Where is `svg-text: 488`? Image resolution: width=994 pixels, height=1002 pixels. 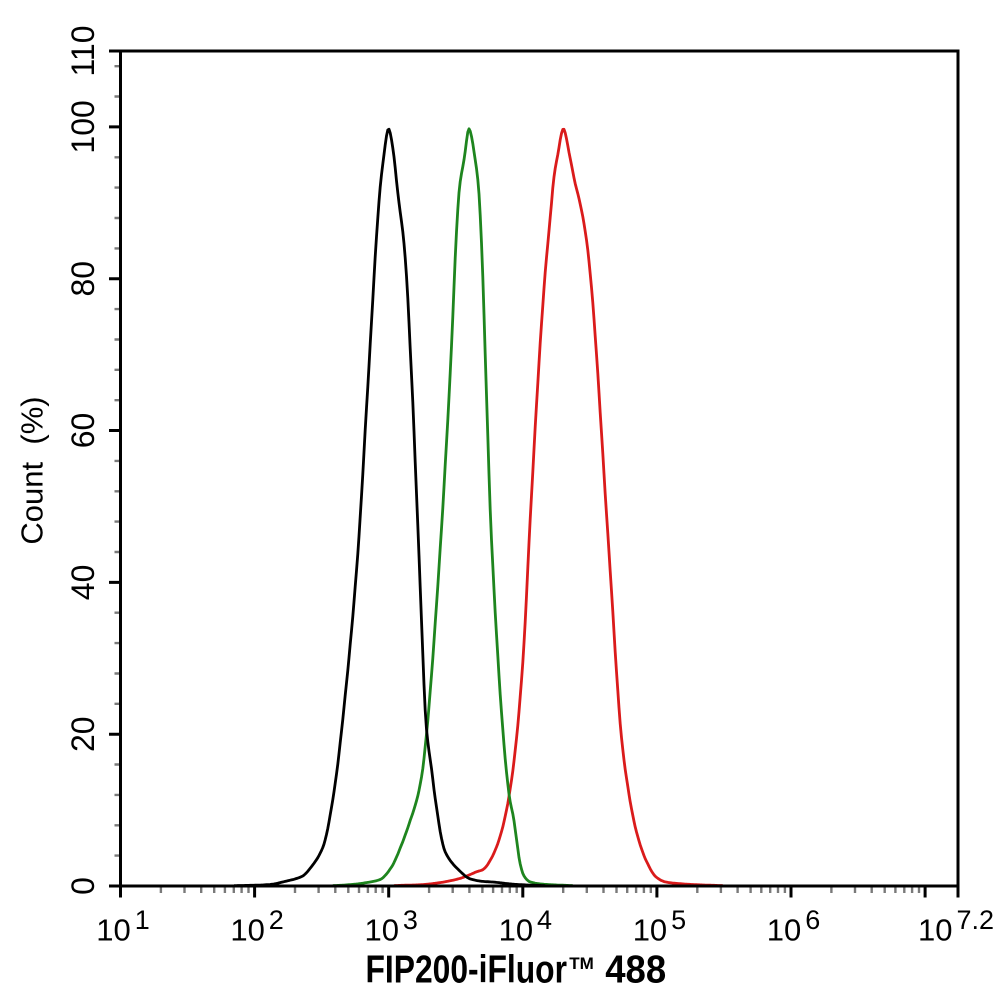
svg-text: 488 is located at coordinates (635, 969).